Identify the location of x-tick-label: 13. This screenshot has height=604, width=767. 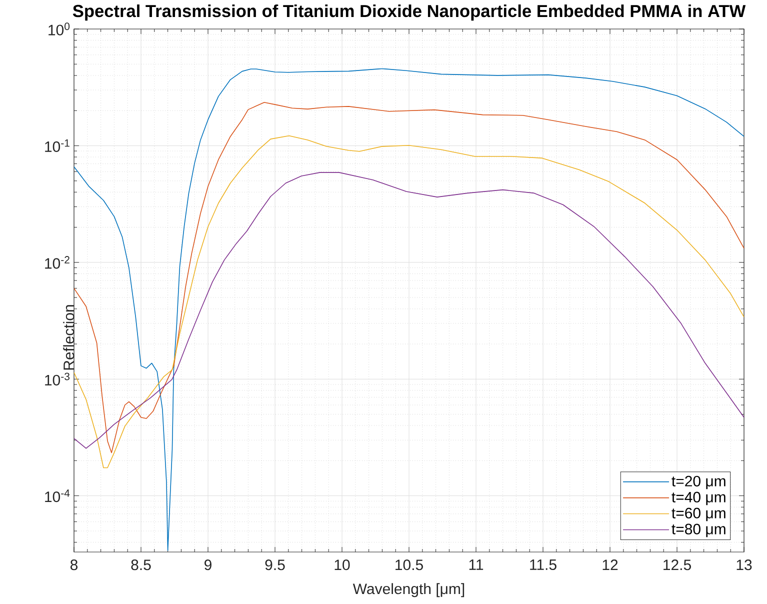
(744, 565).